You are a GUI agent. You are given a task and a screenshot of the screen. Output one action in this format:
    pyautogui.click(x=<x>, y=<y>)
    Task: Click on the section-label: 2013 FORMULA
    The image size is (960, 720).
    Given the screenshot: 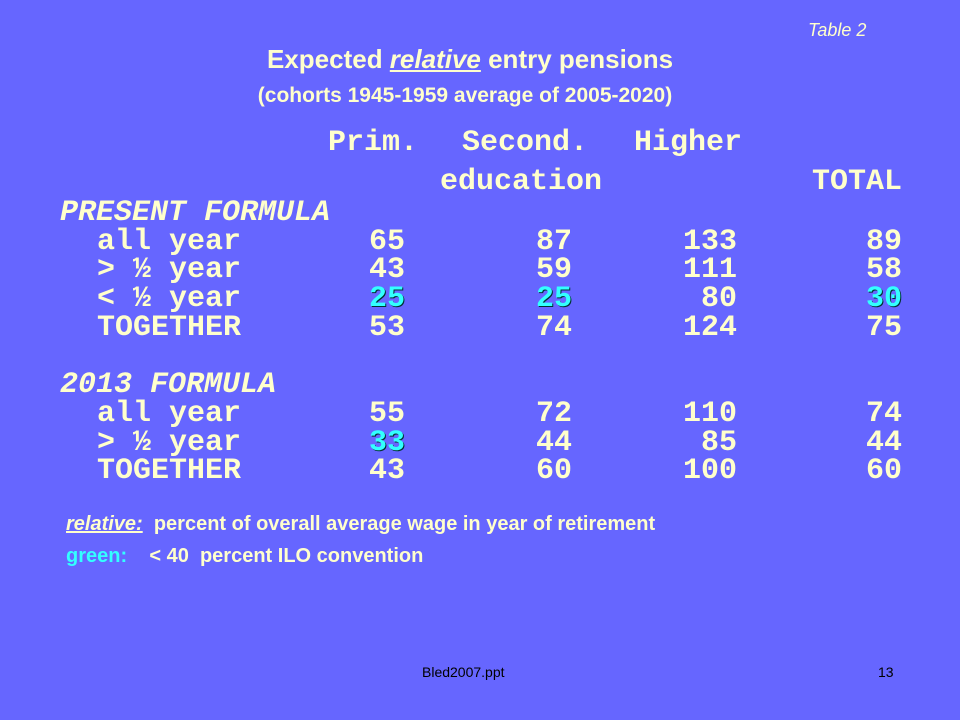 What is the action you would take?
    pyautogui.click(x=168, y=385)
    